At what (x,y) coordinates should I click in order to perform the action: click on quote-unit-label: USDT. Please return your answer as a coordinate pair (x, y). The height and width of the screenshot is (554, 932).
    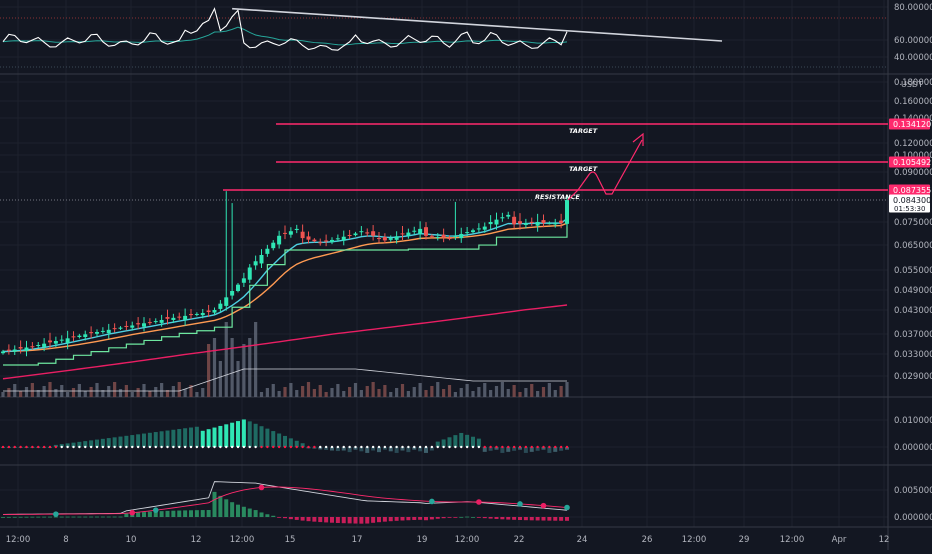
    Looking at the image, I should click on (912, 84).